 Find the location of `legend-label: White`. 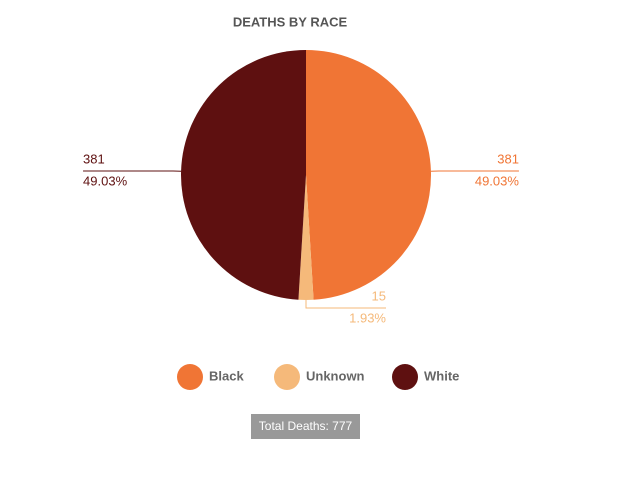

legend-label: White is located at coordinates (441, 375).